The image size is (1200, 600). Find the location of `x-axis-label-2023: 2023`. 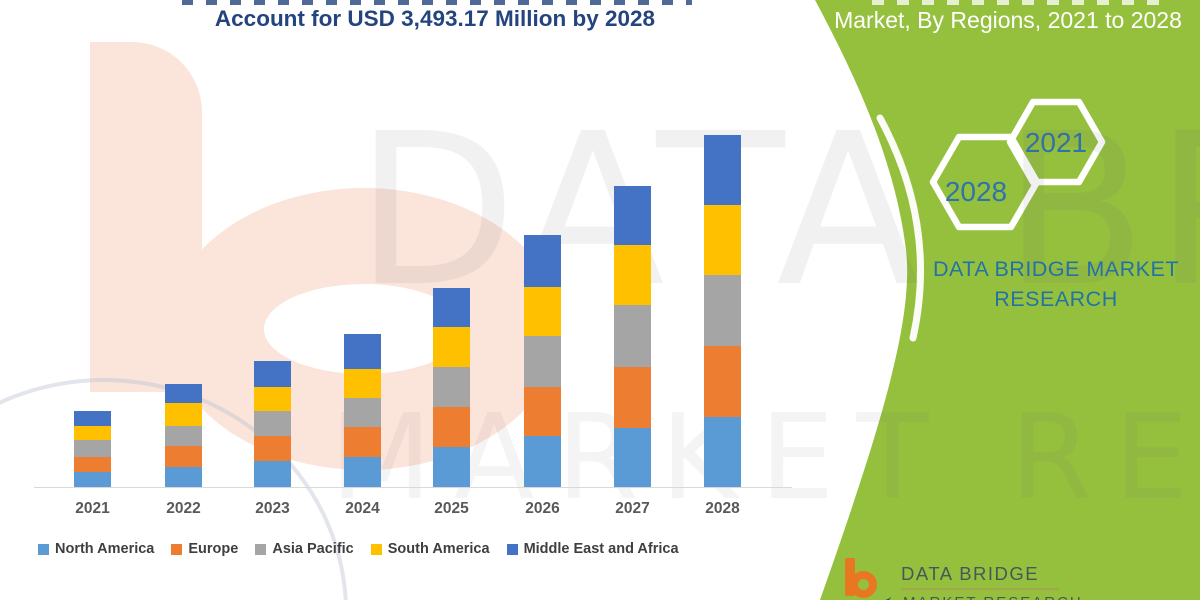

x-axis-label-2023: 2023 is located at coordinates (272, 508).